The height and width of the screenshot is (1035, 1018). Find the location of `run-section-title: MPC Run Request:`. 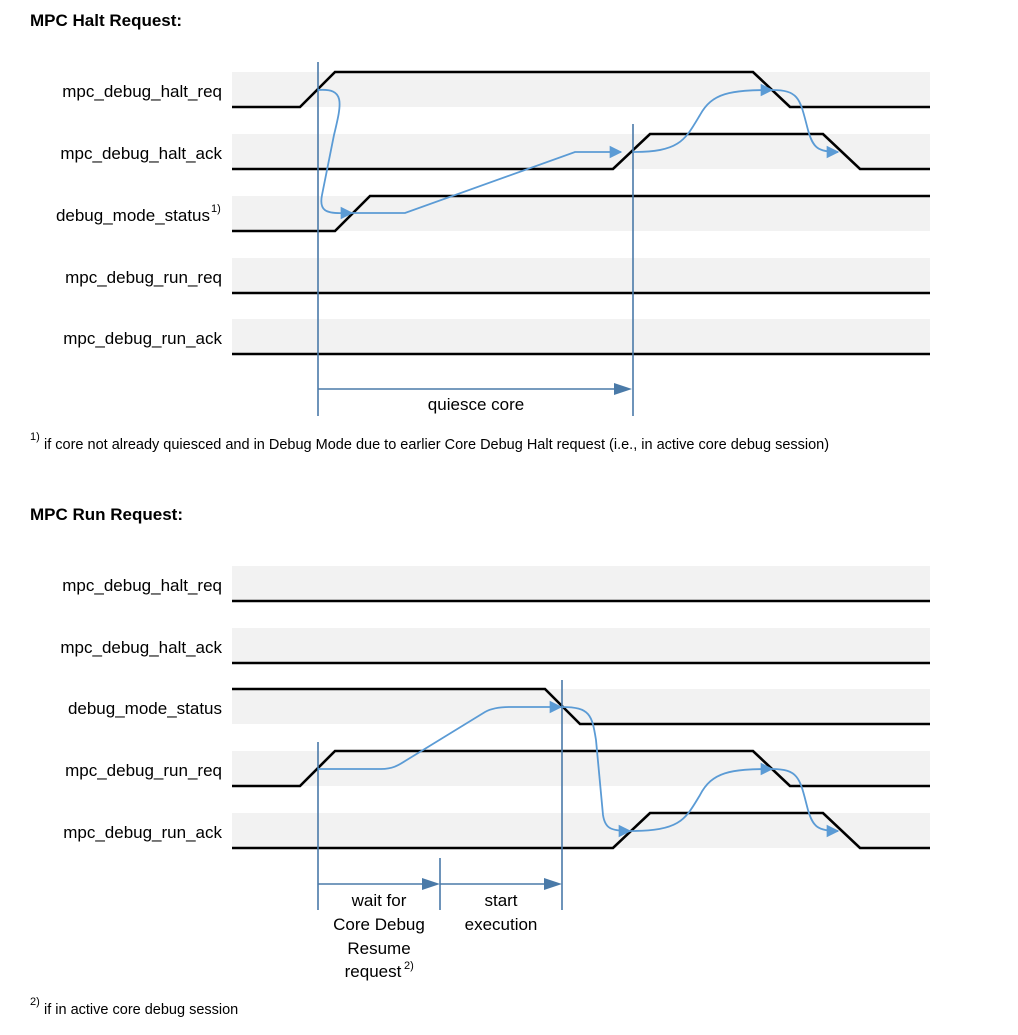

run-section-title: MPC Run Request: is located at coordinates (106, 514).